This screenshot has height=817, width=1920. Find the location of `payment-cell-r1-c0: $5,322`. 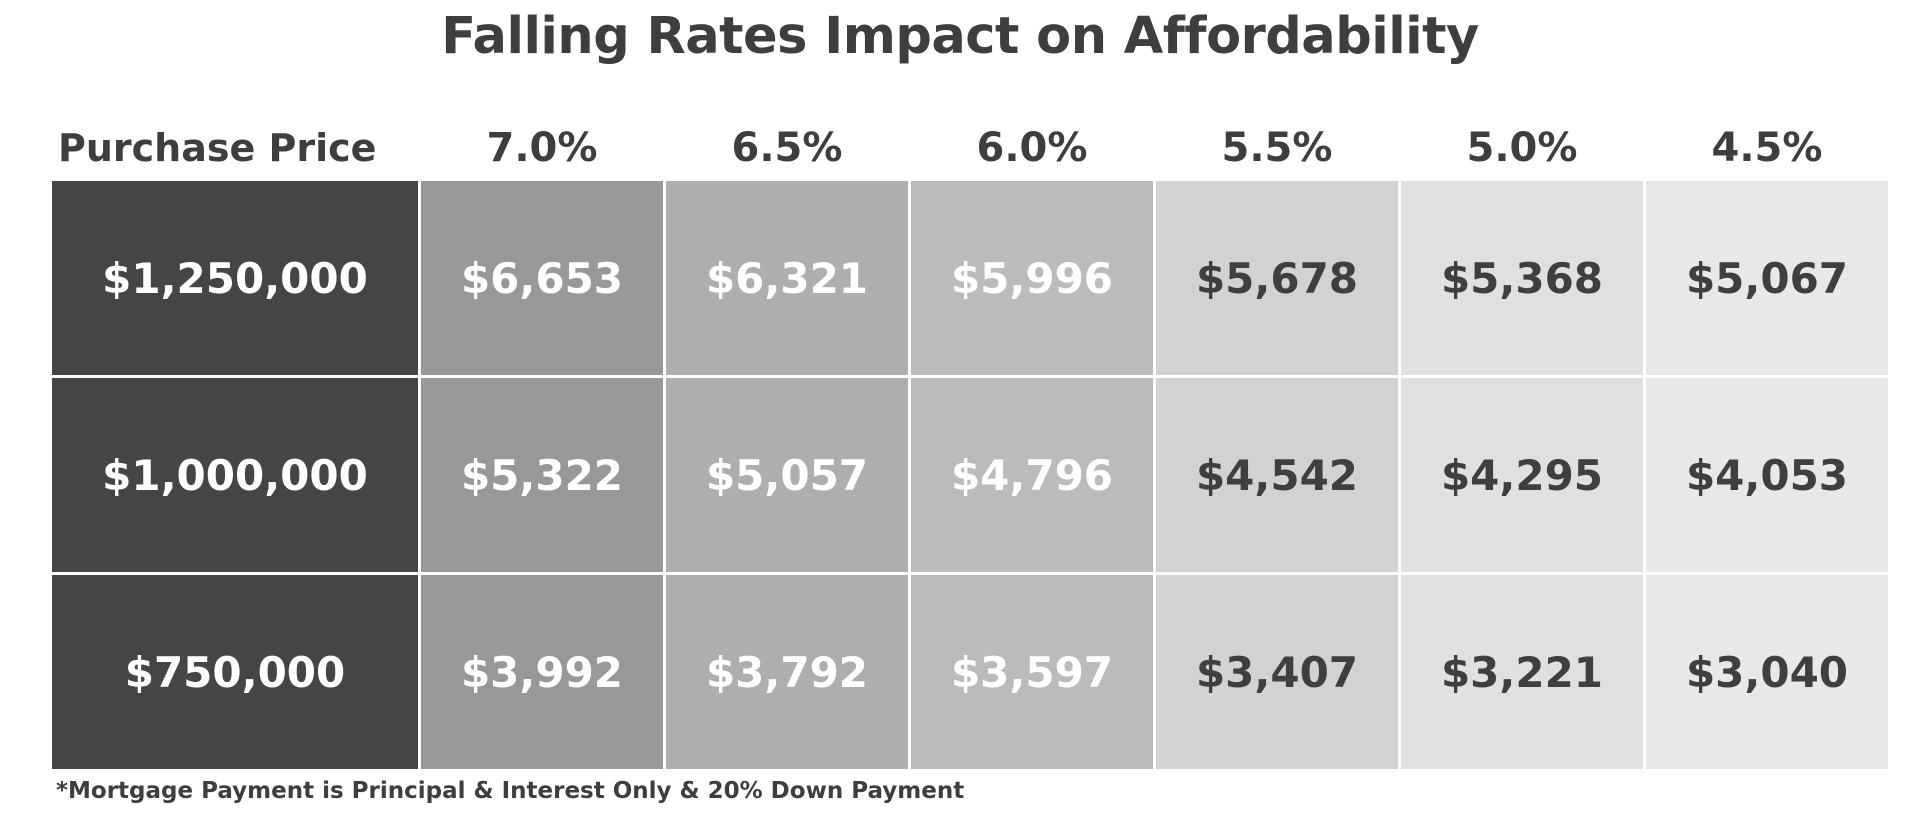

payment-cell-r1-c0: $5,322 is located at coordinates (542, 475).